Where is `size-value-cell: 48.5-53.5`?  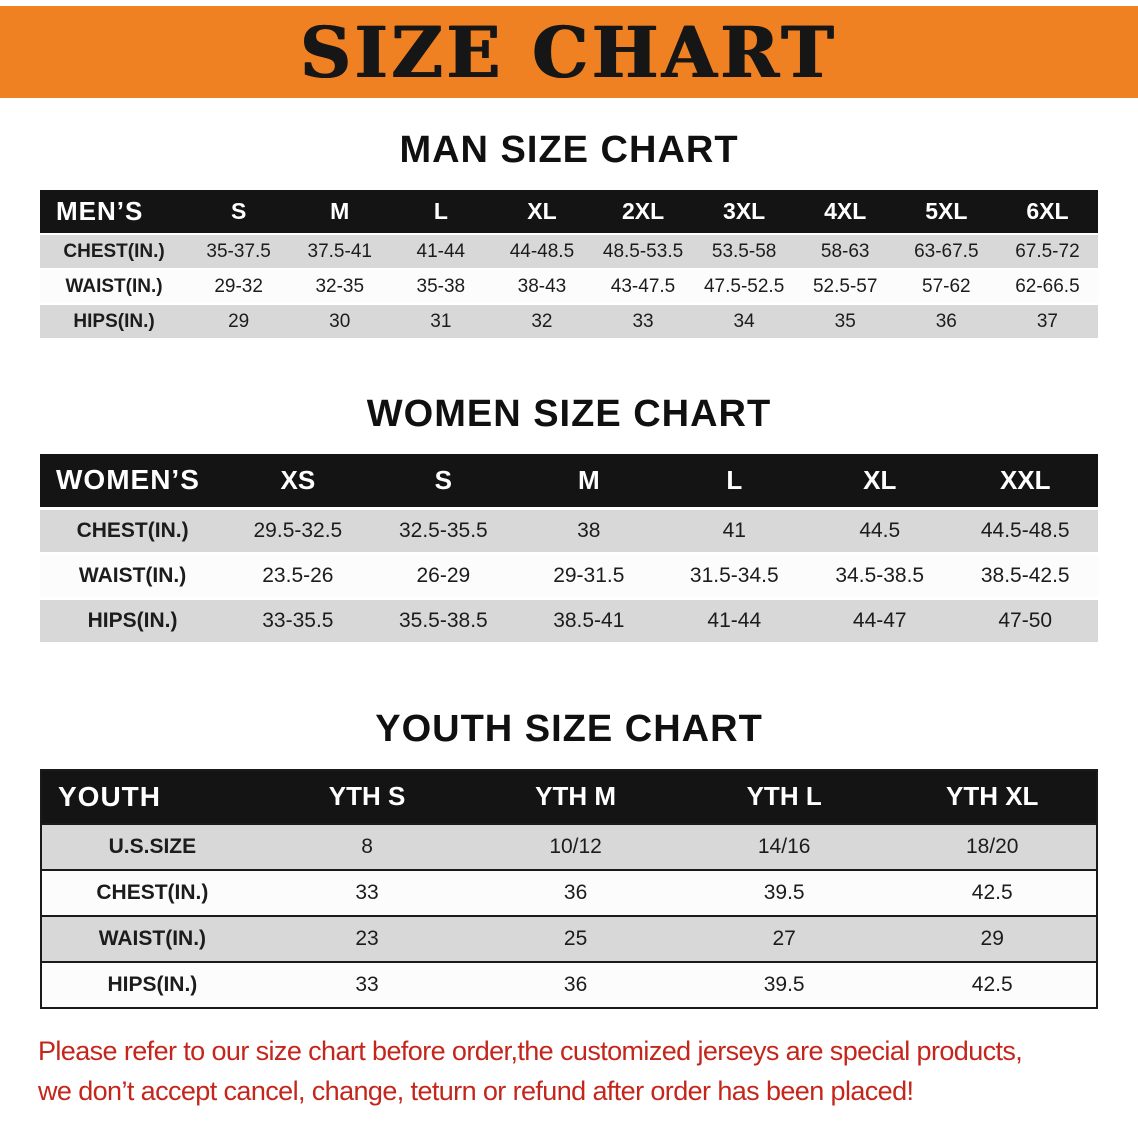
size-value-cell: 48.5-53.5 is located at coordinates (643, 251).